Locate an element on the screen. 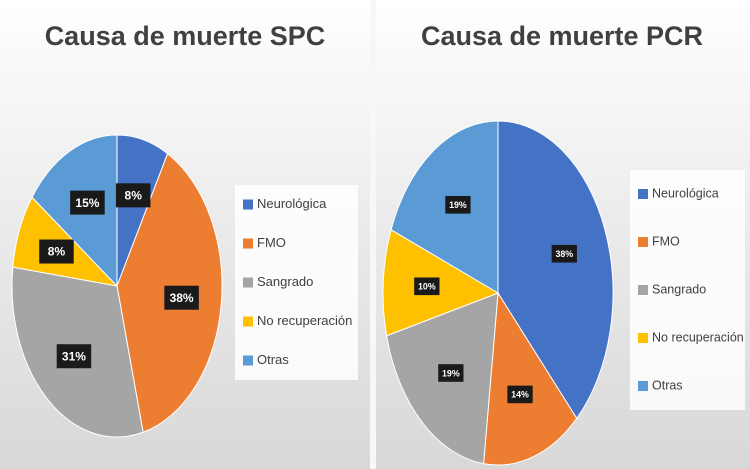 The image size is (750, 469). chart-title: Causa de muerte PCR is located at coordinates (562, 36).